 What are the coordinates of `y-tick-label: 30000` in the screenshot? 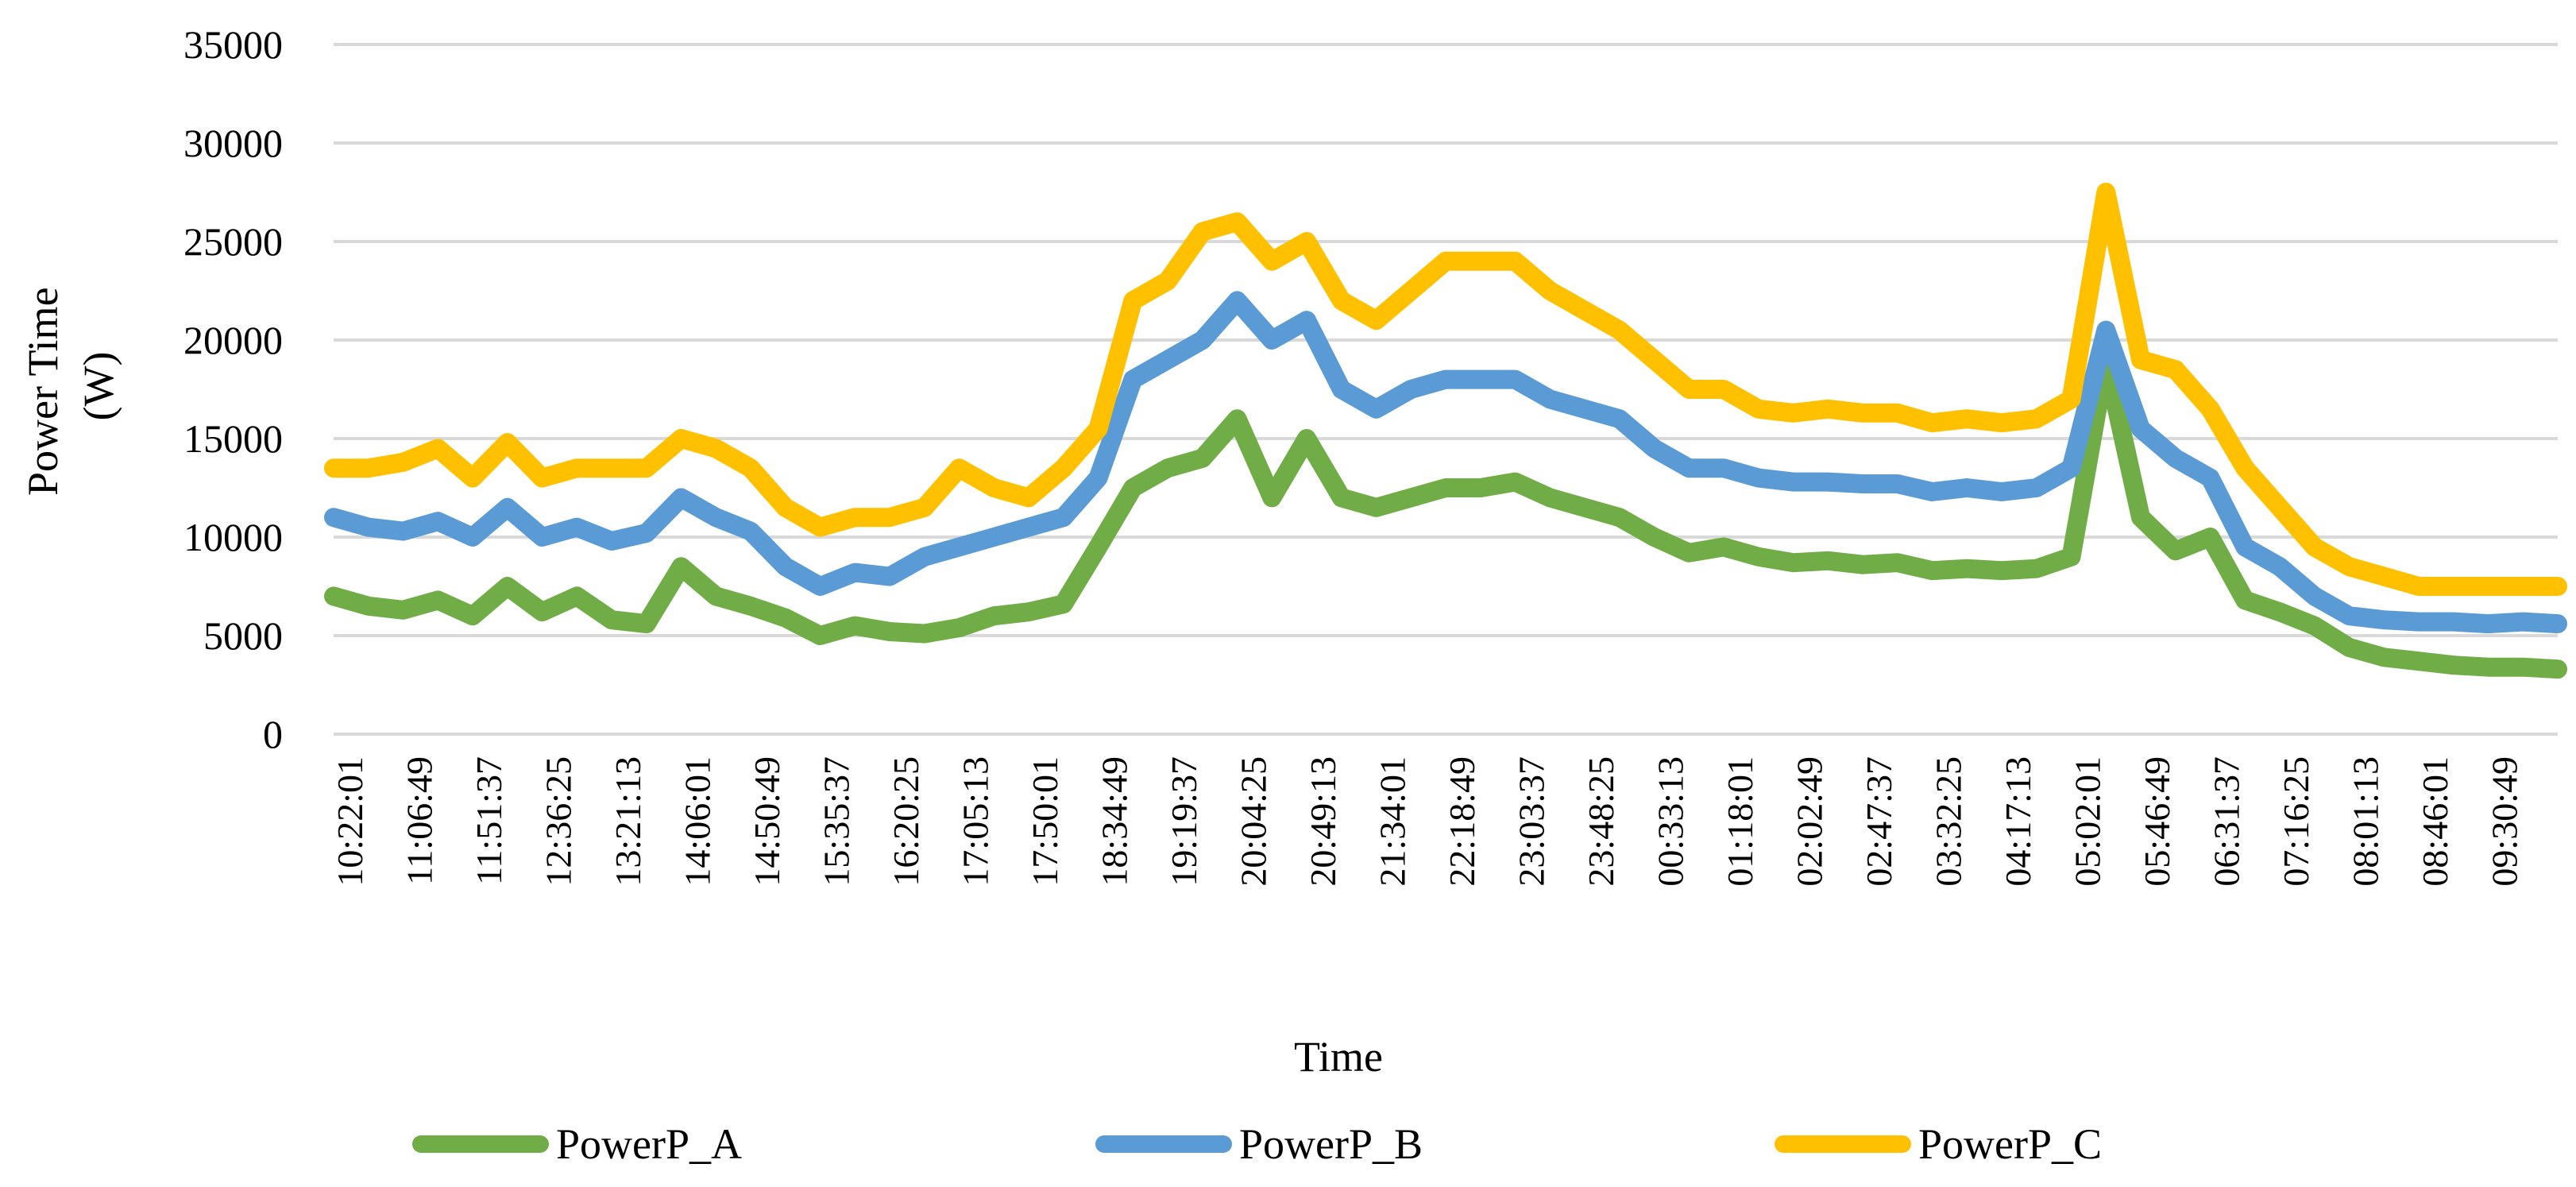 It's located at (233, 143).